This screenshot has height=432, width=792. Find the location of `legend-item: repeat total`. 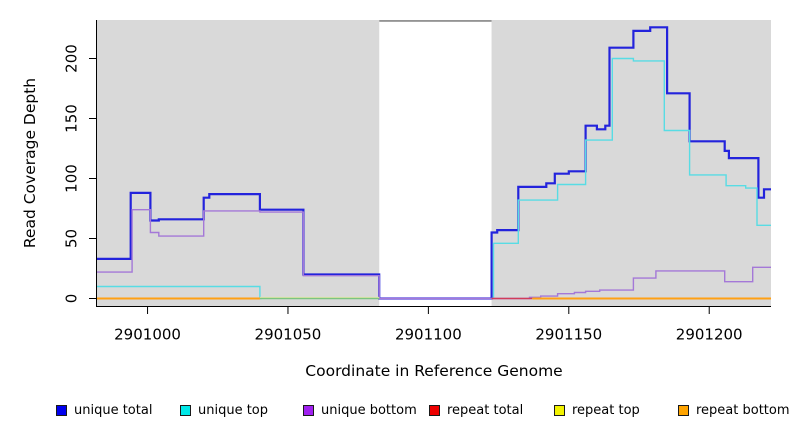

legend-item: repeat total is located at coordinates (476, 410).